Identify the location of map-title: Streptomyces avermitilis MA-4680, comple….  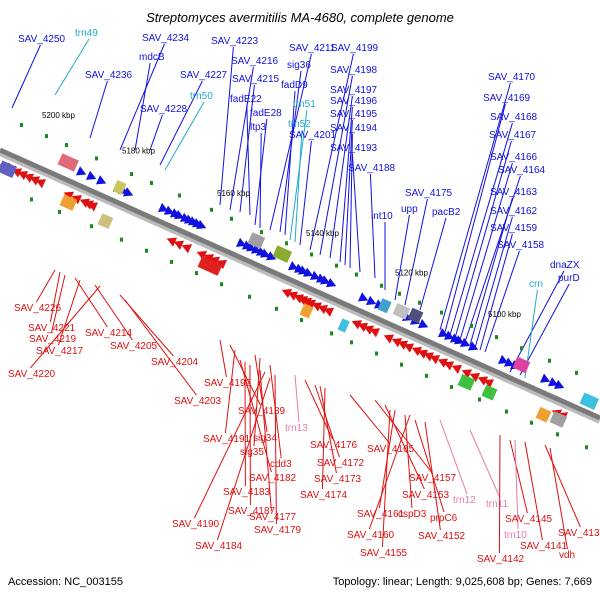
(300, 17).